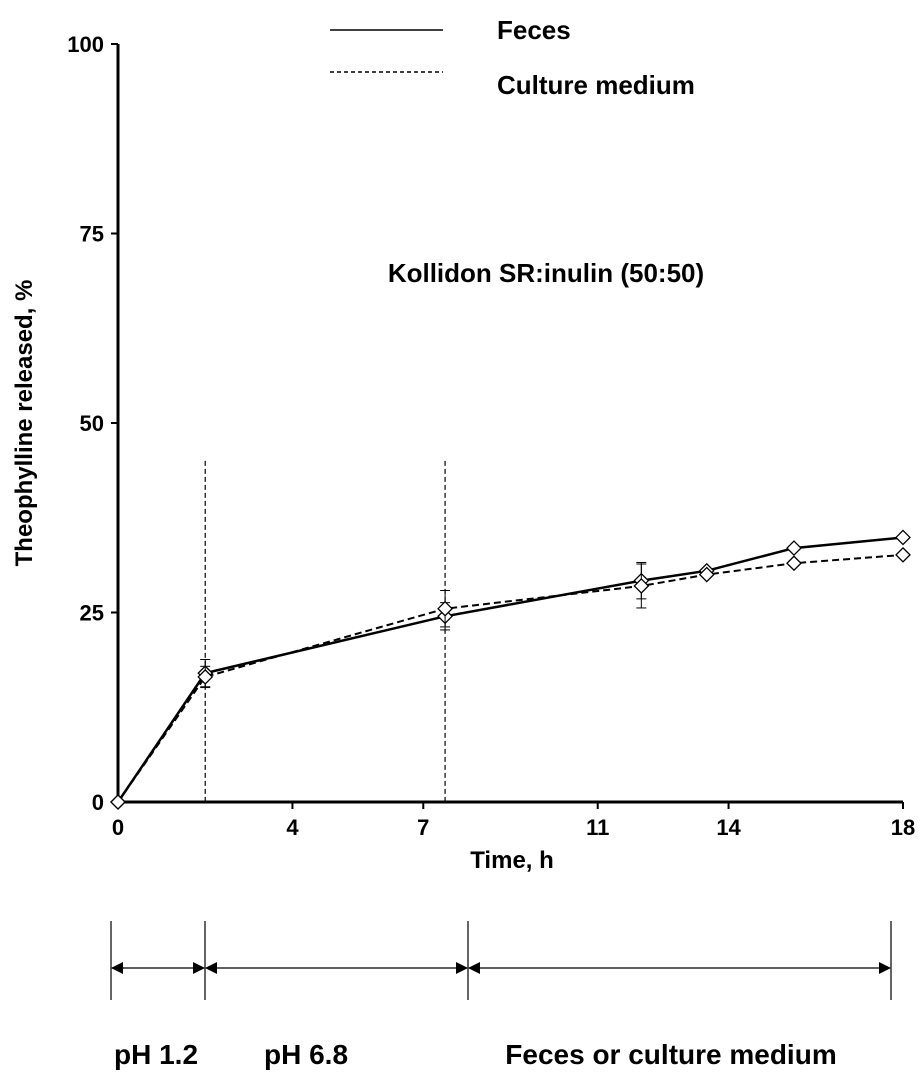 Image resolution: width=921 pixels, height=1077 pixels. What do you see at coordinates (903, 827) in the screenshot?
I see `x-tick-label: 18` at bounding box center [903, 827].